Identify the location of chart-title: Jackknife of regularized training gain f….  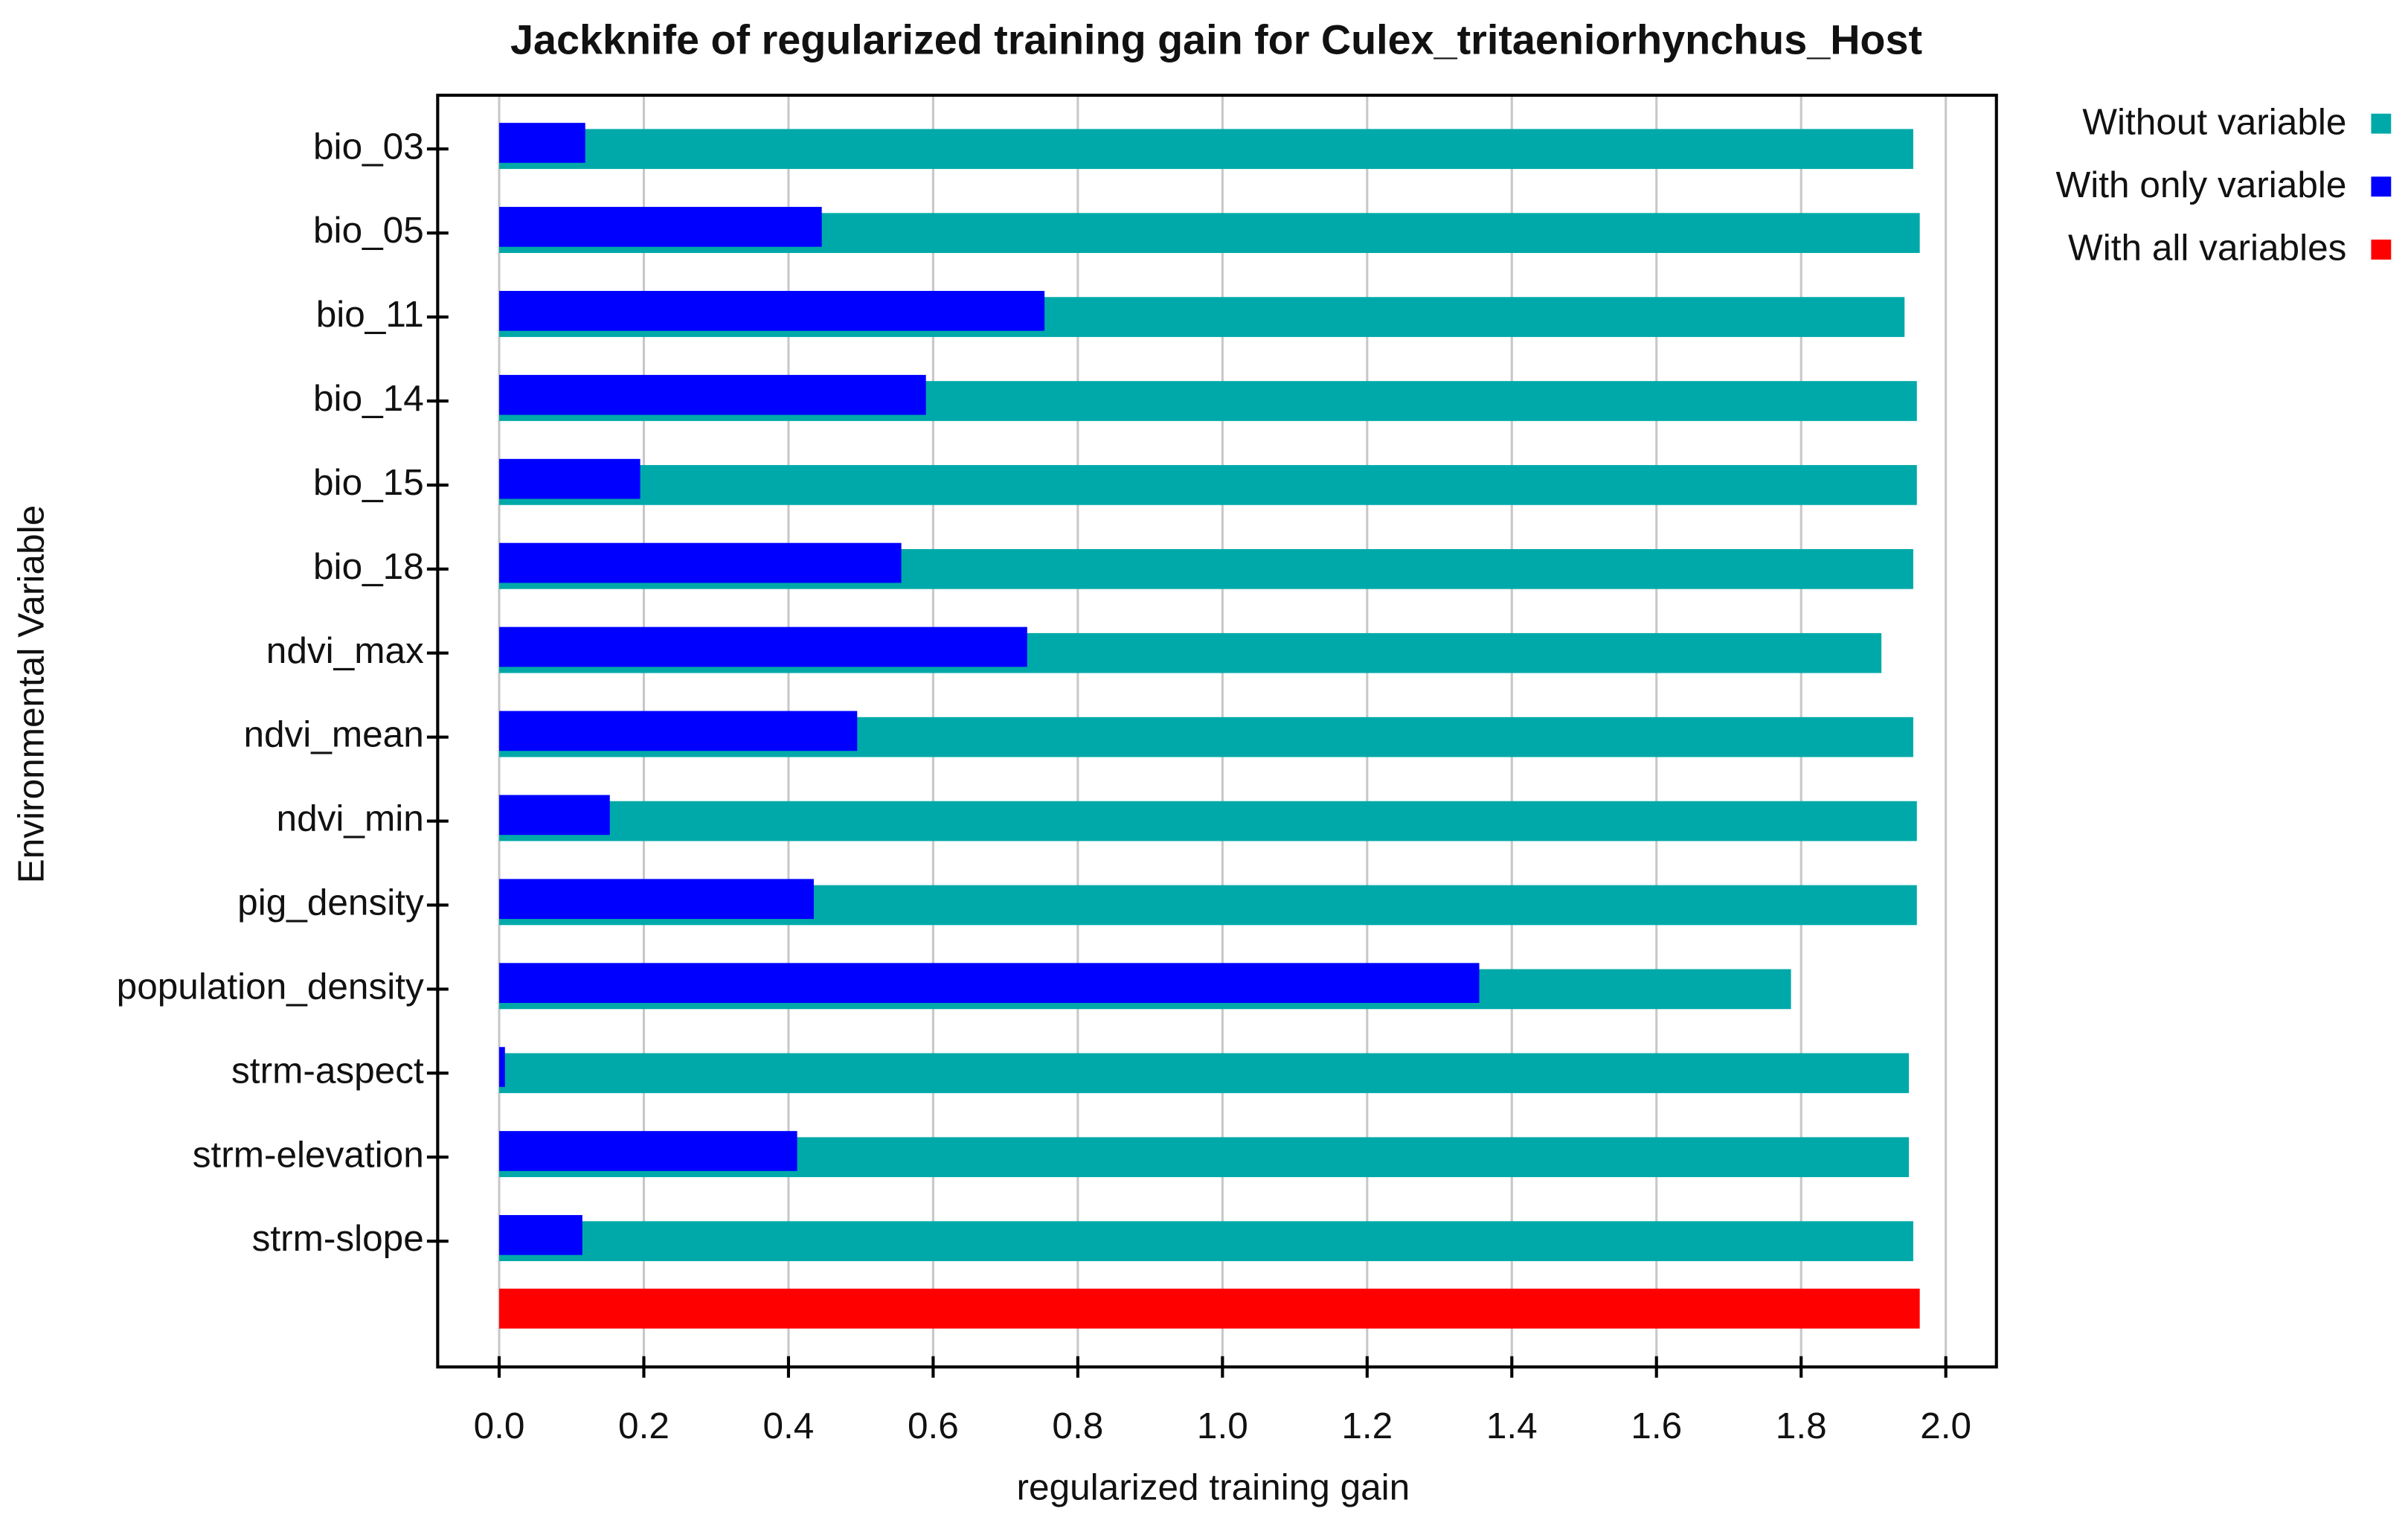
(1216, 40).